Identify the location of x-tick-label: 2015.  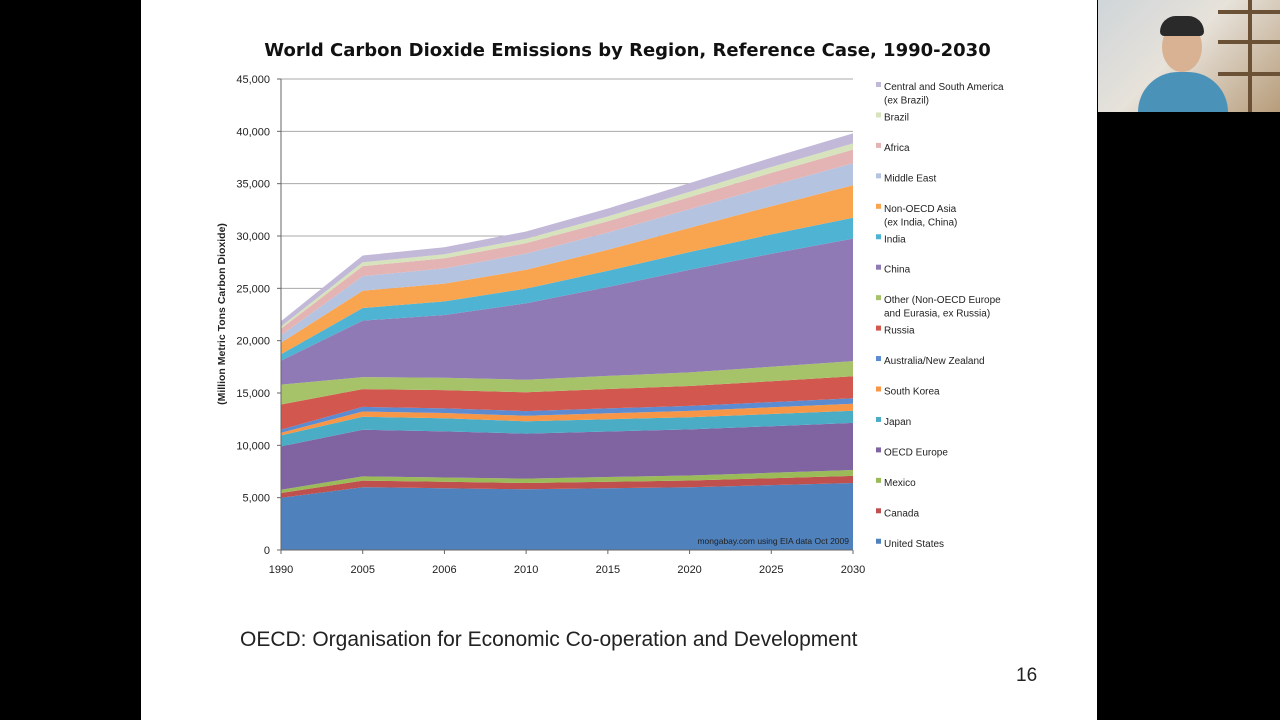
(608, 570).